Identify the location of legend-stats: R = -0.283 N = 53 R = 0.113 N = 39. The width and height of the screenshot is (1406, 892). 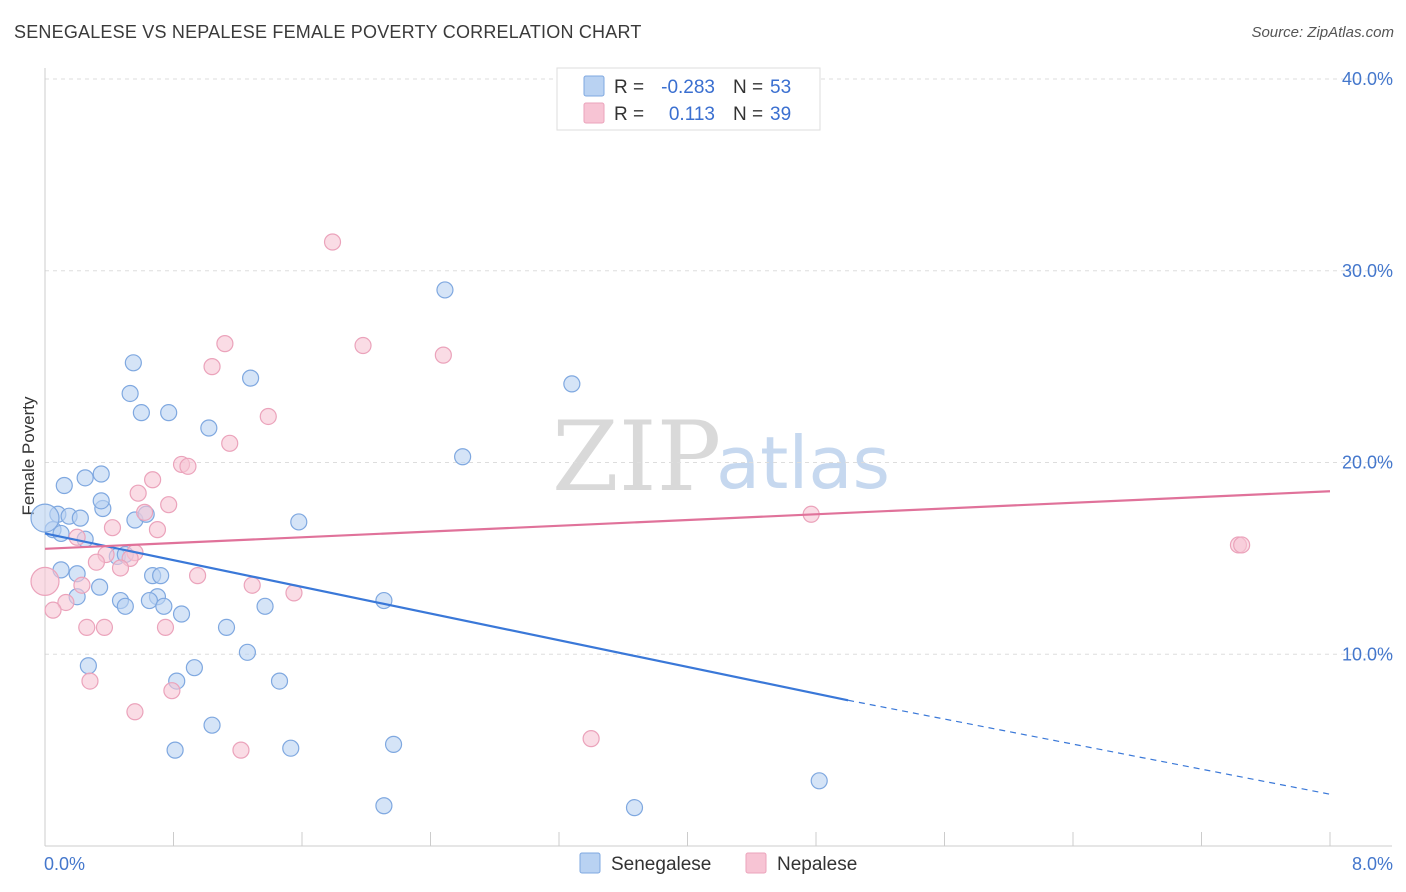
(688, 99).